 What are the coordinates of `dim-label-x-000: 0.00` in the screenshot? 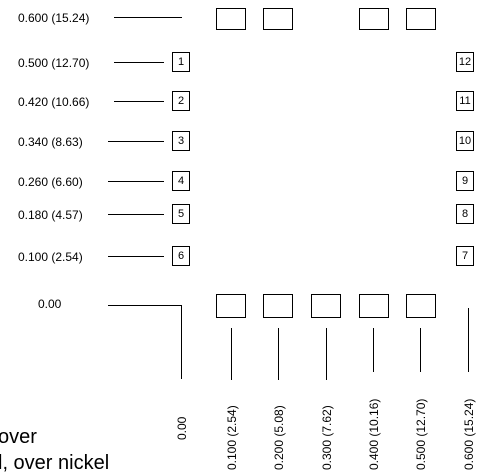 It's located at (182, 428).